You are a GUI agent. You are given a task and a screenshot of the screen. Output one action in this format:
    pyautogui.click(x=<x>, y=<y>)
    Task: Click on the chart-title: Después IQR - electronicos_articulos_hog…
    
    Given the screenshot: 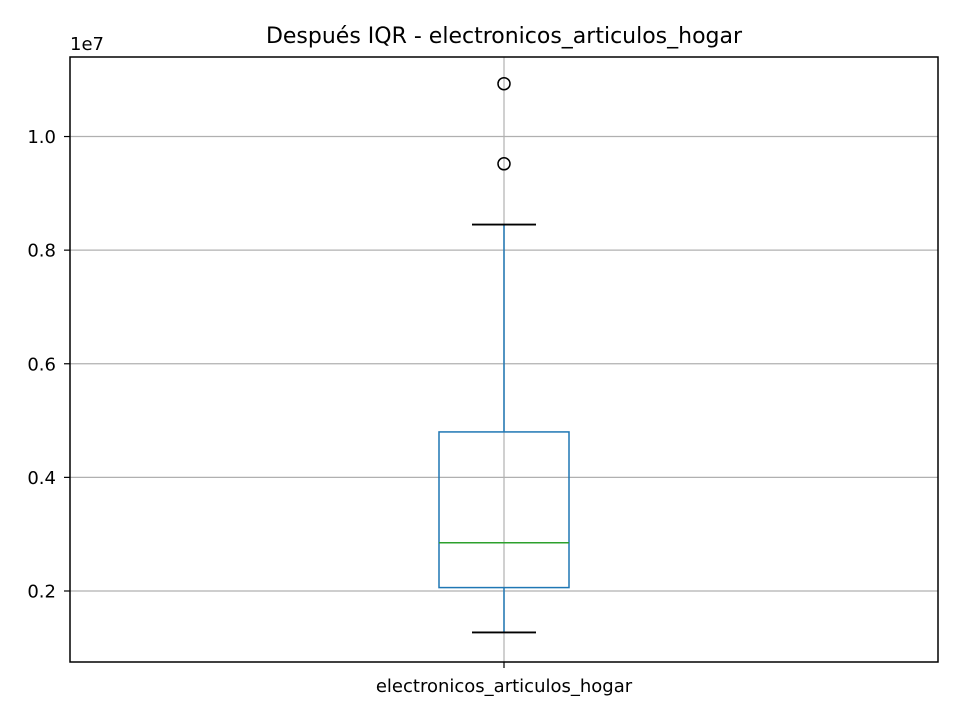 What is the action you would take?
    pyautogui.click(x=504, y=36)
    